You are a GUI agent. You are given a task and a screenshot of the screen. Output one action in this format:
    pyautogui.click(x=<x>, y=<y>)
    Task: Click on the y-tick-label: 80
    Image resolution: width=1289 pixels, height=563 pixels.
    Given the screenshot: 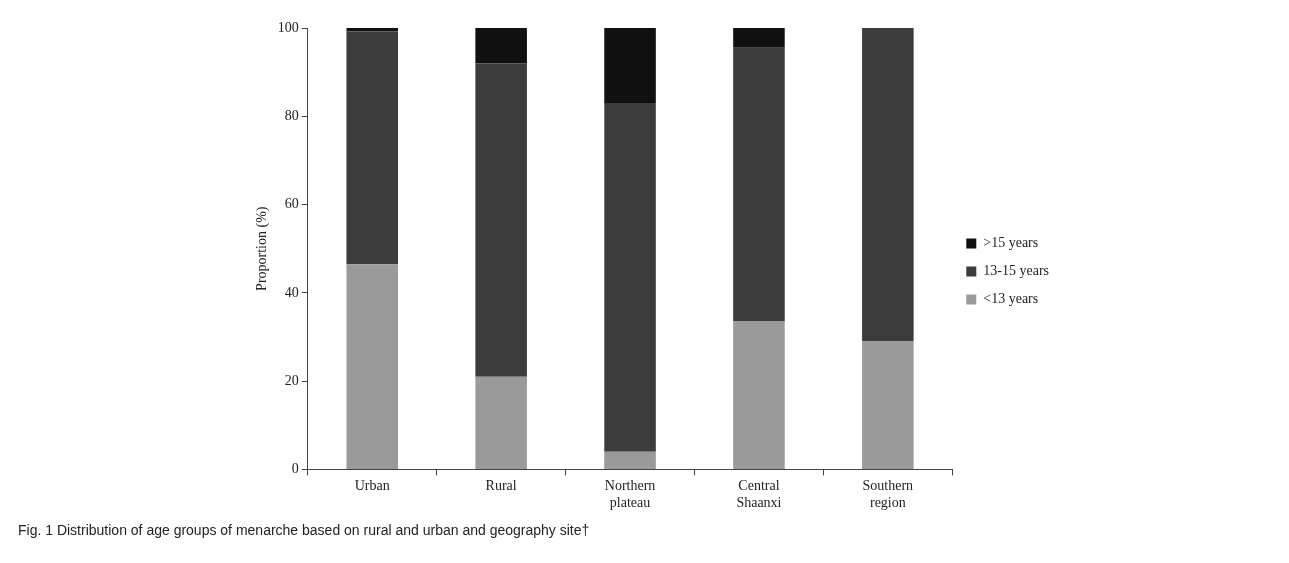 What is the action you would take?
    pyautogui.click(x=291, y=115)
    